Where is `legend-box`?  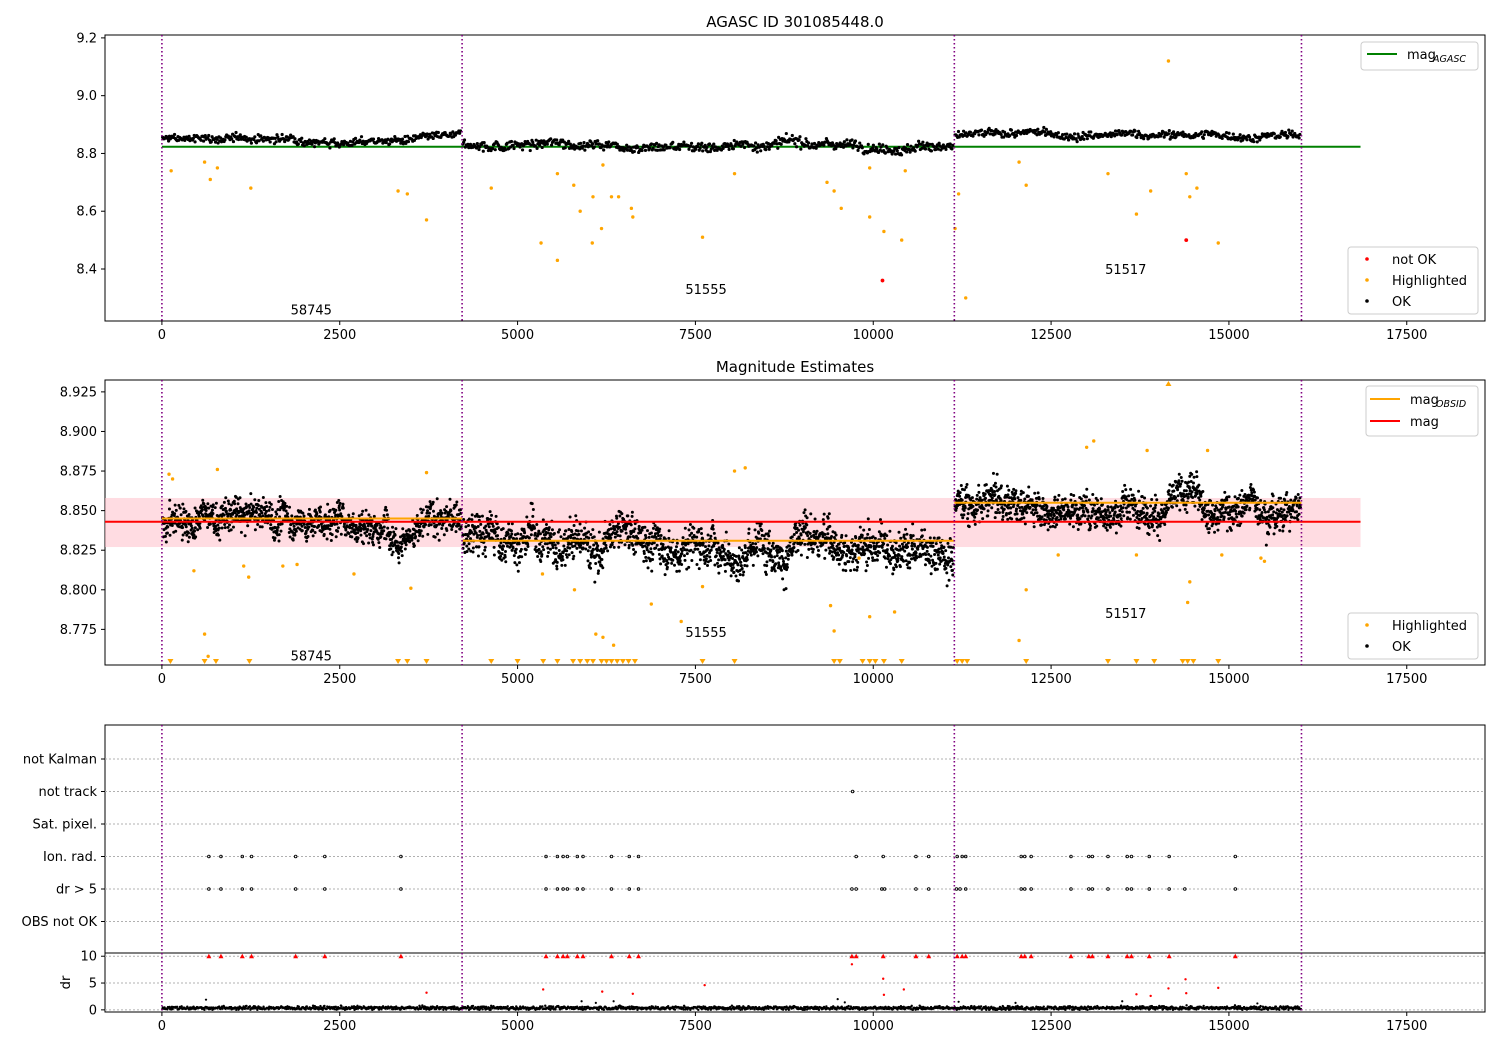
legend-box is located at coordinates (1419, 56).